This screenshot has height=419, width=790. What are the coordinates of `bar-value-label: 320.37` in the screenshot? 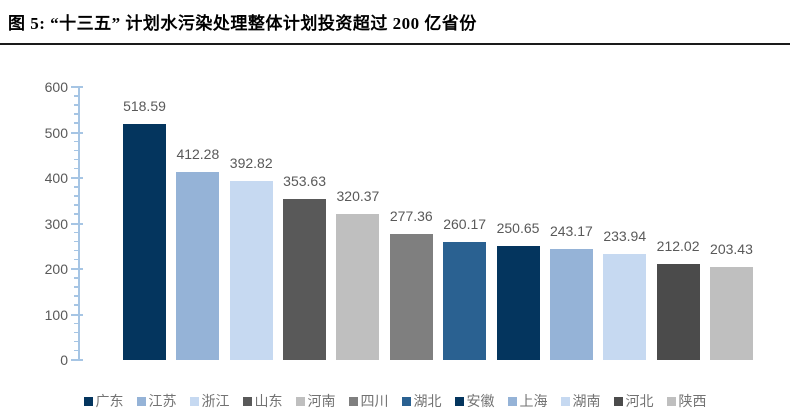 It's located at (358, 196).